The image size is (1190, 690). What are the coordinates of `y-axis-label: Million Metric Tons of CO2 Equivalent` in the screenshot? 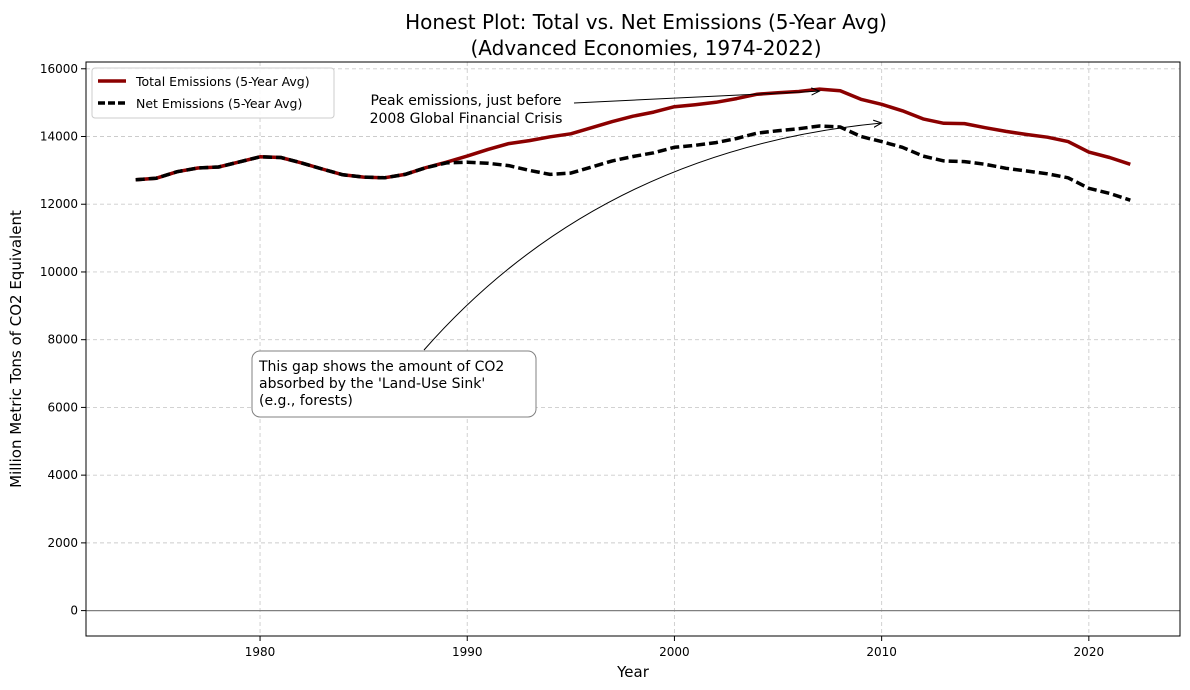 It's located at (16, 349).